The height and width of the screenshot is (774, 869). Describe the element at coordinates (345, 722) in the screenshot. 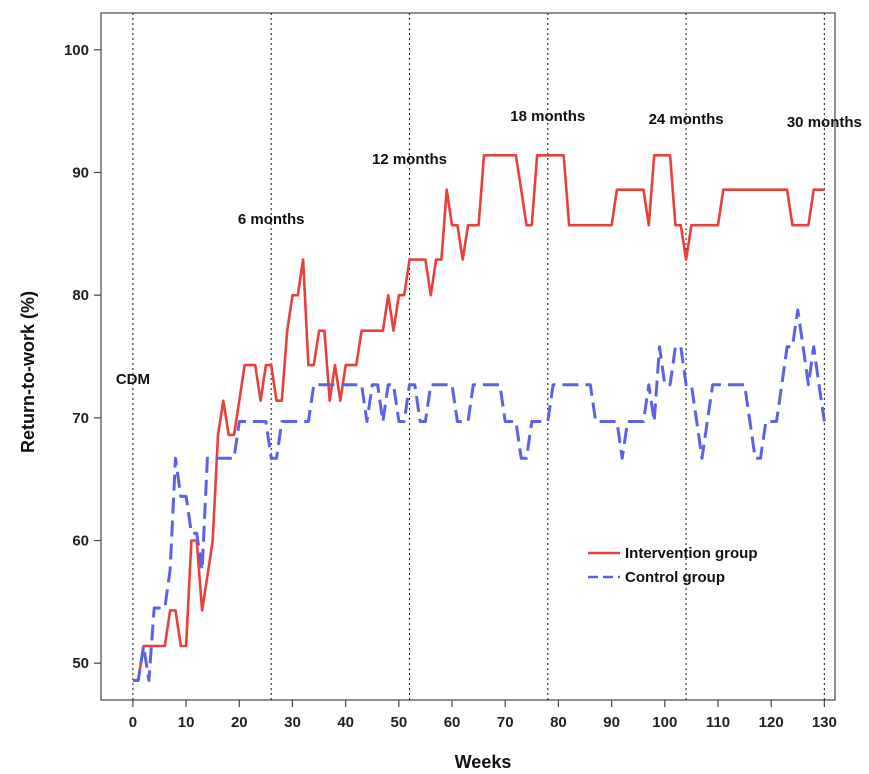

I see `x-tick-label: 40` at that location.